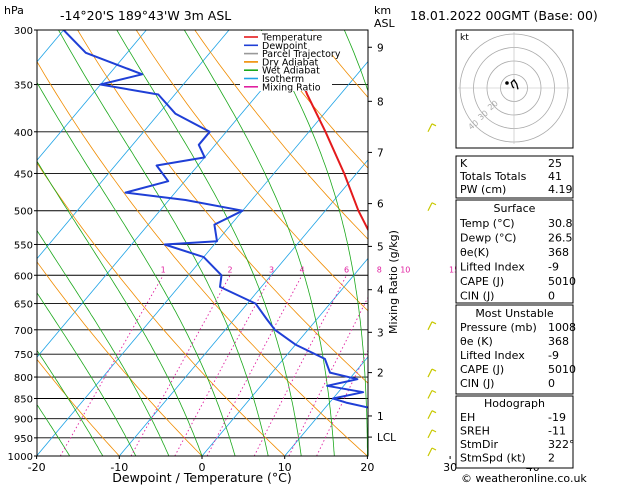 The image size is (629, 486). Describe the element at coordinates (507, 83) in the screenshot. I see `hodograph-storm-marker` at that location.